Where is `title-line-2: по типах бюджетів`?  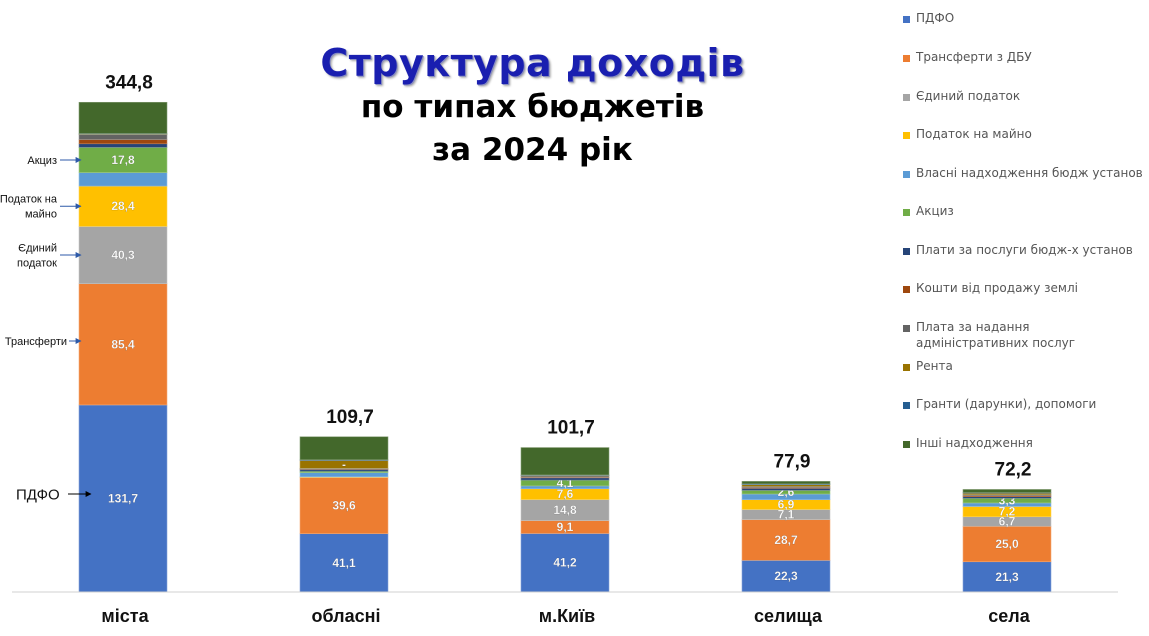
title-line-2: по типах бюджетів is located at coordinates (532, 107).